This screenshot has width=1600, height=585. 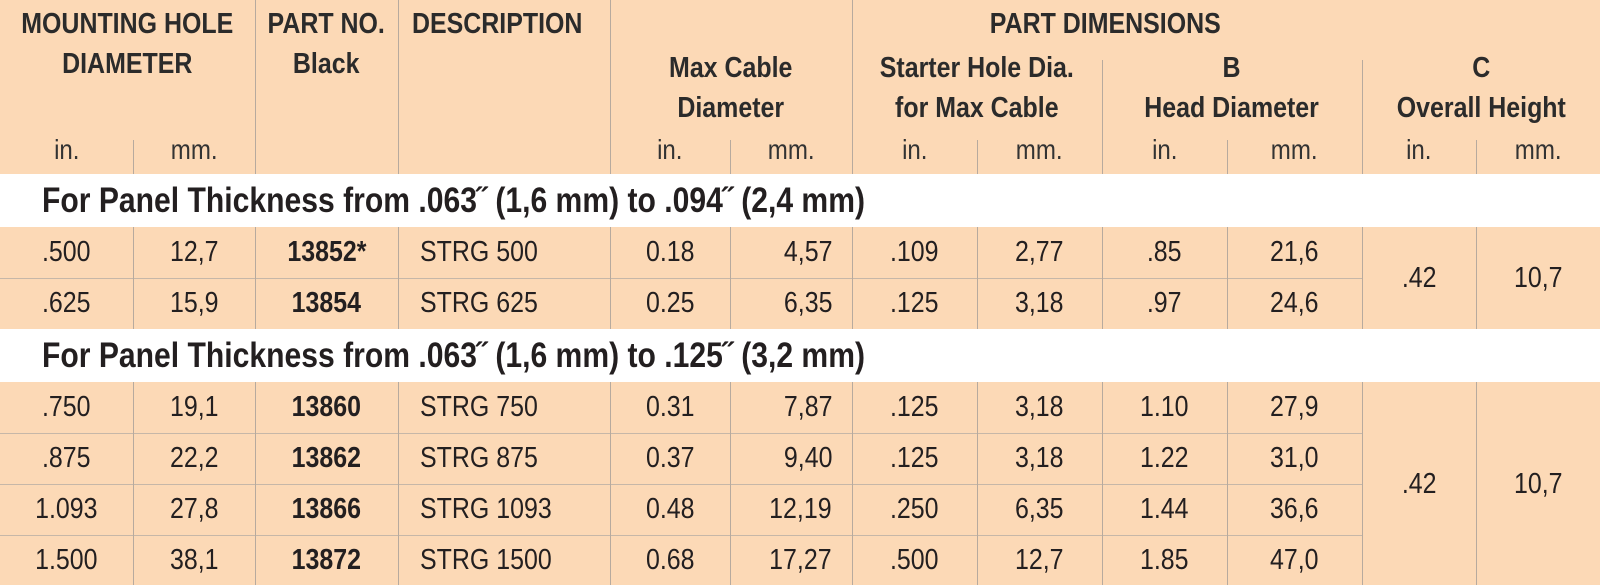 I want to click on table-cell: STRG 875, so click(x=504, y=458).